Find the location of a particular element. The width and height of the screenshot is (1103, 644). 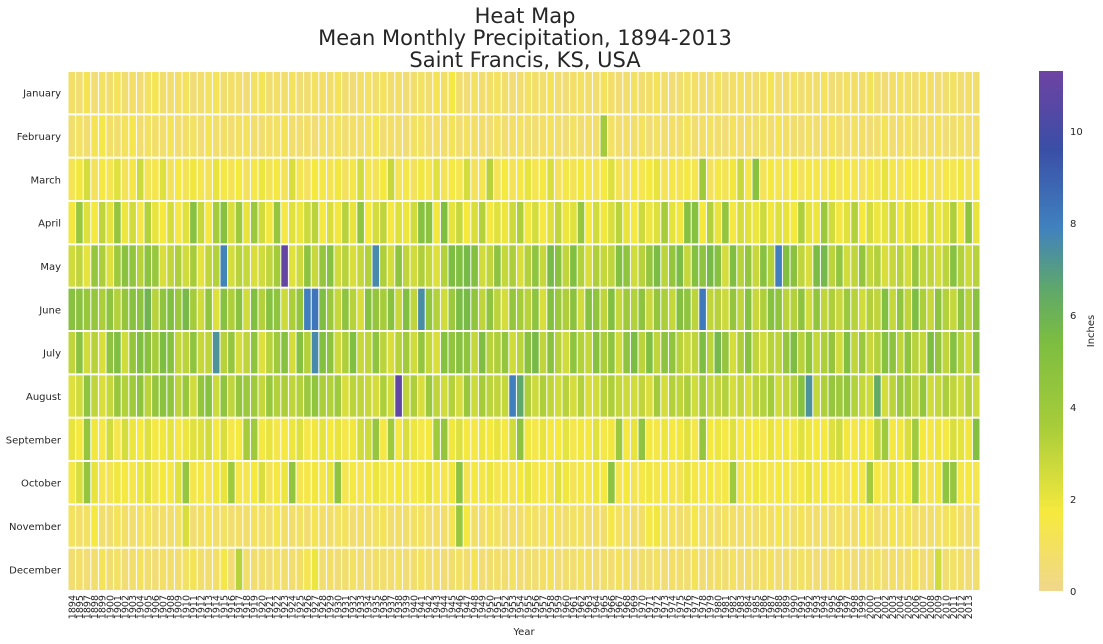

x-tick-label: 1911 is located at coordinates (194, 607).